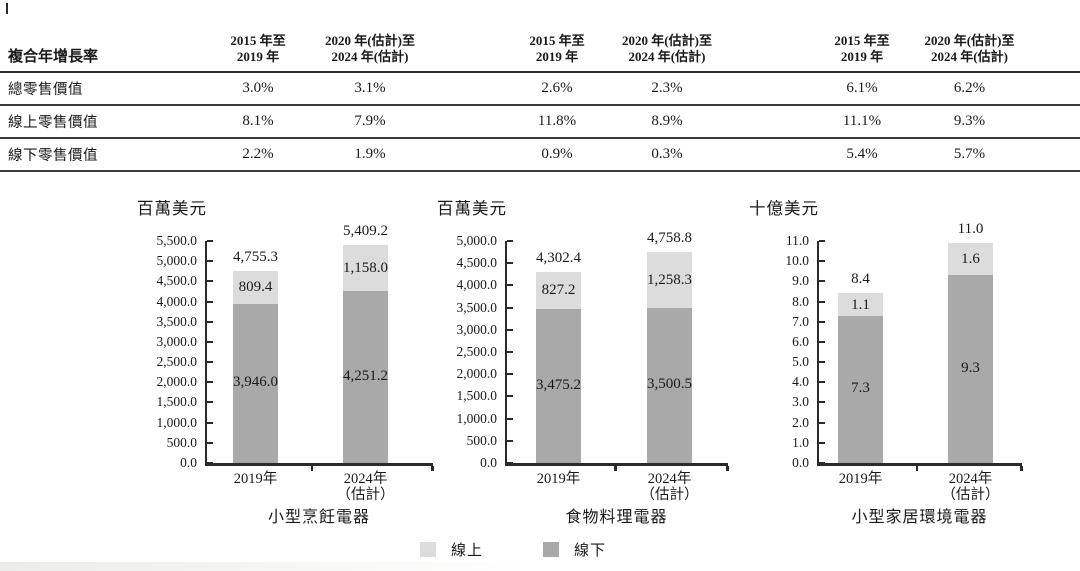 The height and width of the screenshot is (571, 1080). What do you see at coordinates (800, 281) in the screenshot?
I see `y-tick-label: 9.0` at bounding box center [800, 281].